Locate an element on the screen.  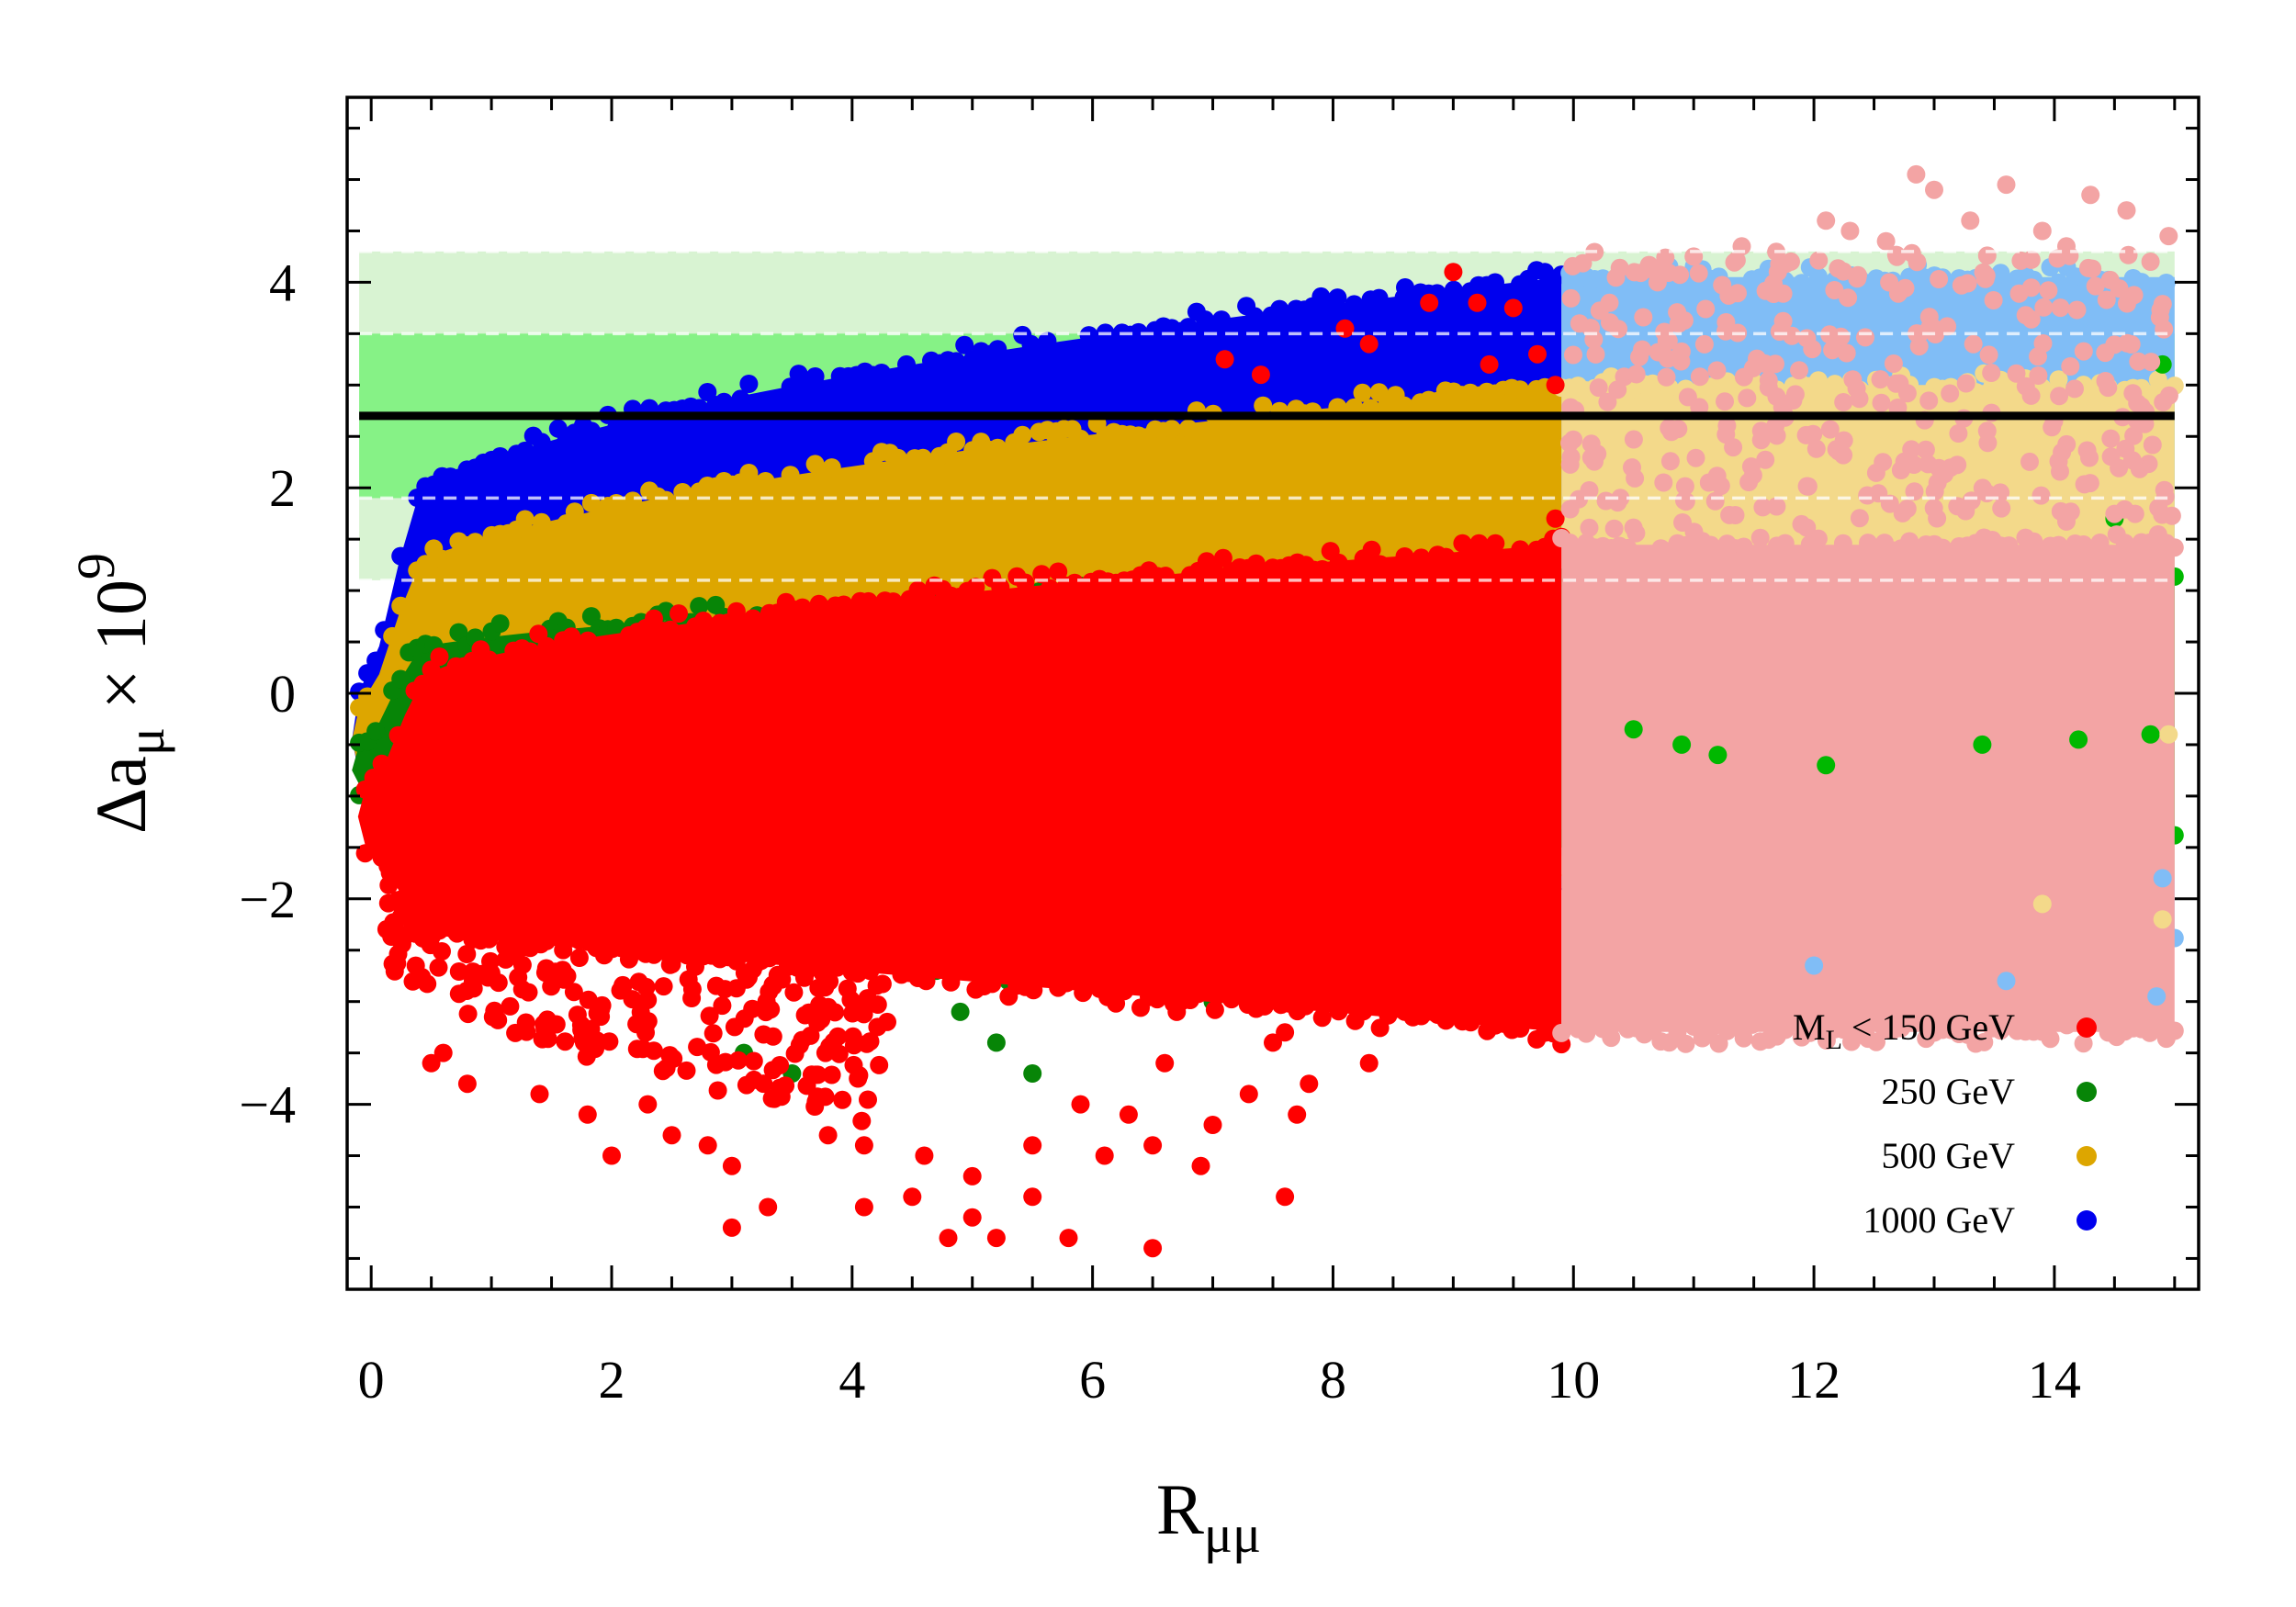
y-tick-labels: −4 −2 0 2 4 is located at coordinates (267, 693).